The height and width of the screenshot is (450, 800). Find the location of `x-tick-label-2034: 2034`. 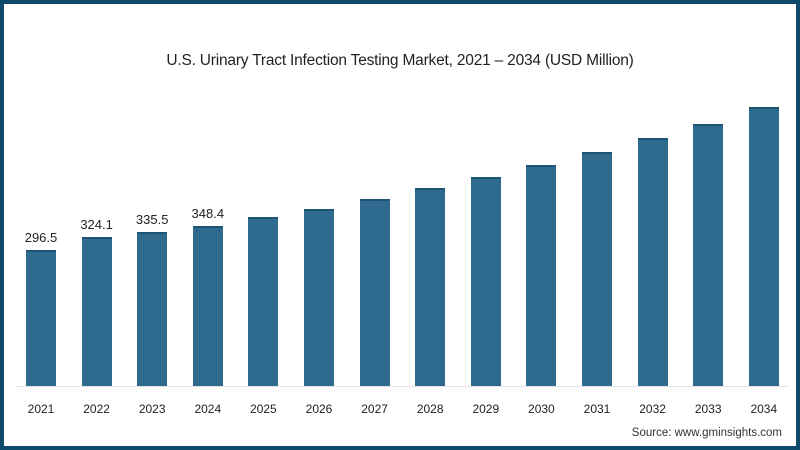

x-tick-label-2034: 2034 is located at coordinates (764, 409).